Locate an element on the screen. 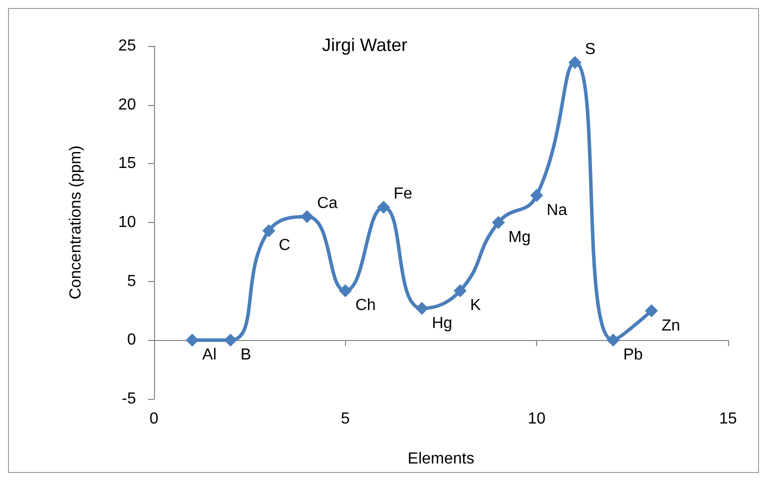 The width and height of the screenshot is (767, 481). annotation: Fe is located at coordinates (403, 194).